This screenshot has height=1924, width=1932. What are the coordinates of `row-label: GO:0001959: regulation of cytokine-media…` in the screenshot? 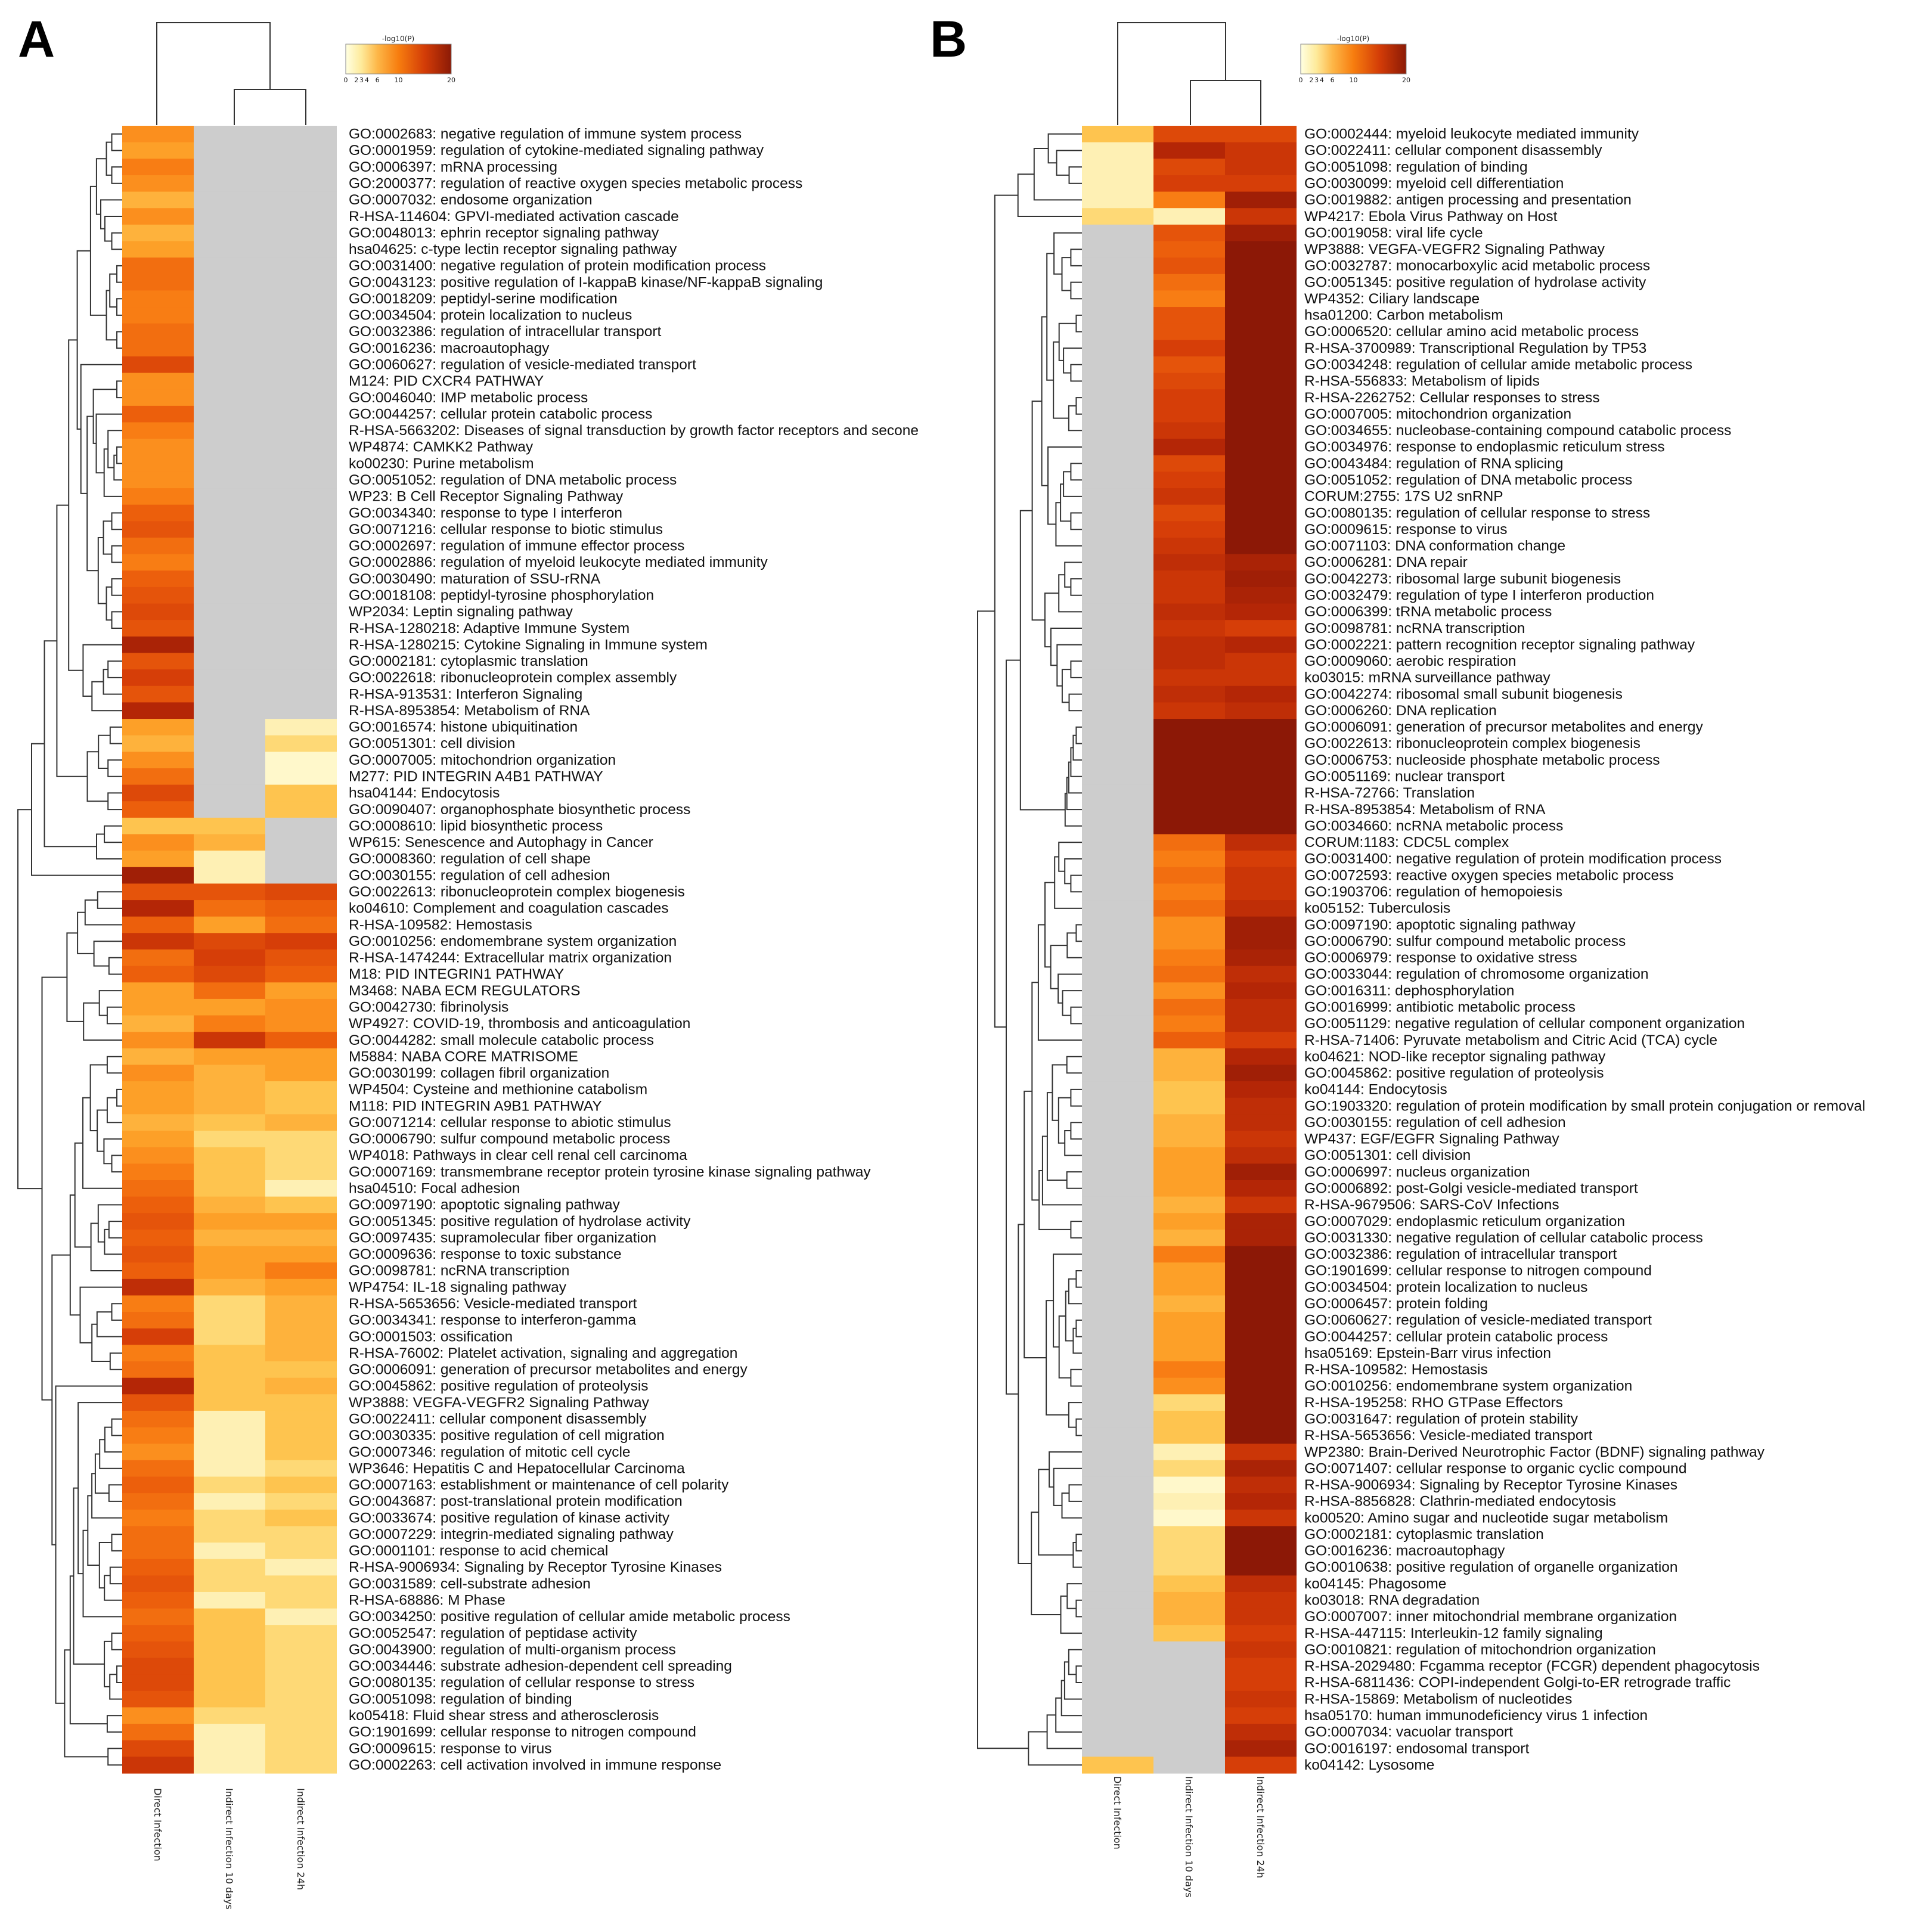 It's located at (556, 150).